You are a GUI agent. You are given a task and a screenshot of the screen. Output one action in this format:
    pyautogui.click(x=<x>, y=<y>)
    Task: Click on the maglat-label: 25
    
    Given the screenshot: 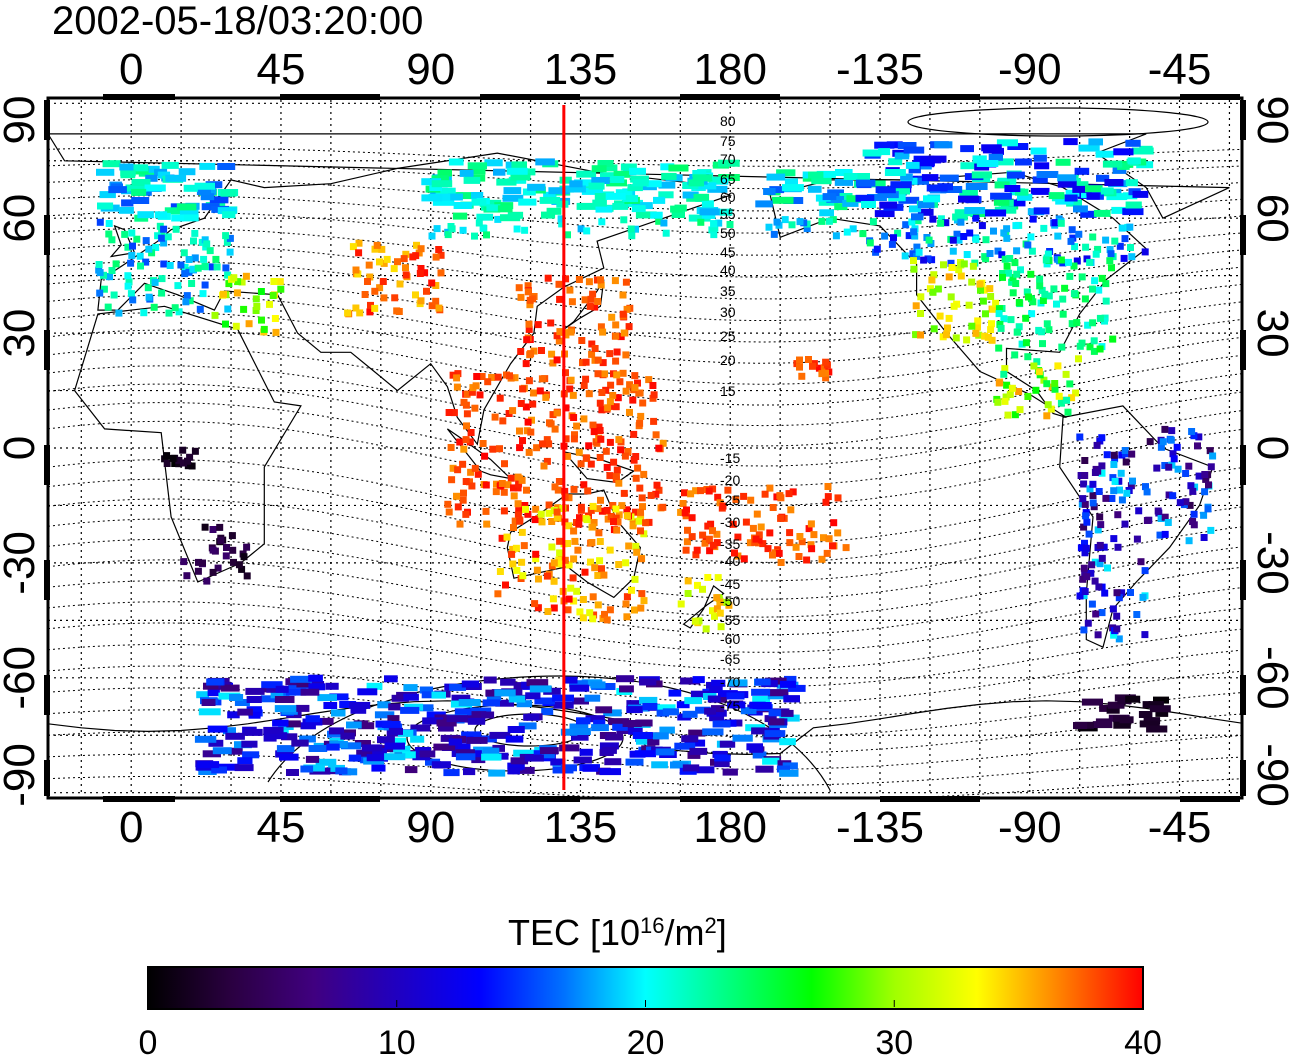 What is the action you would take?
    pyautogui.click(x=728, y=336)
    